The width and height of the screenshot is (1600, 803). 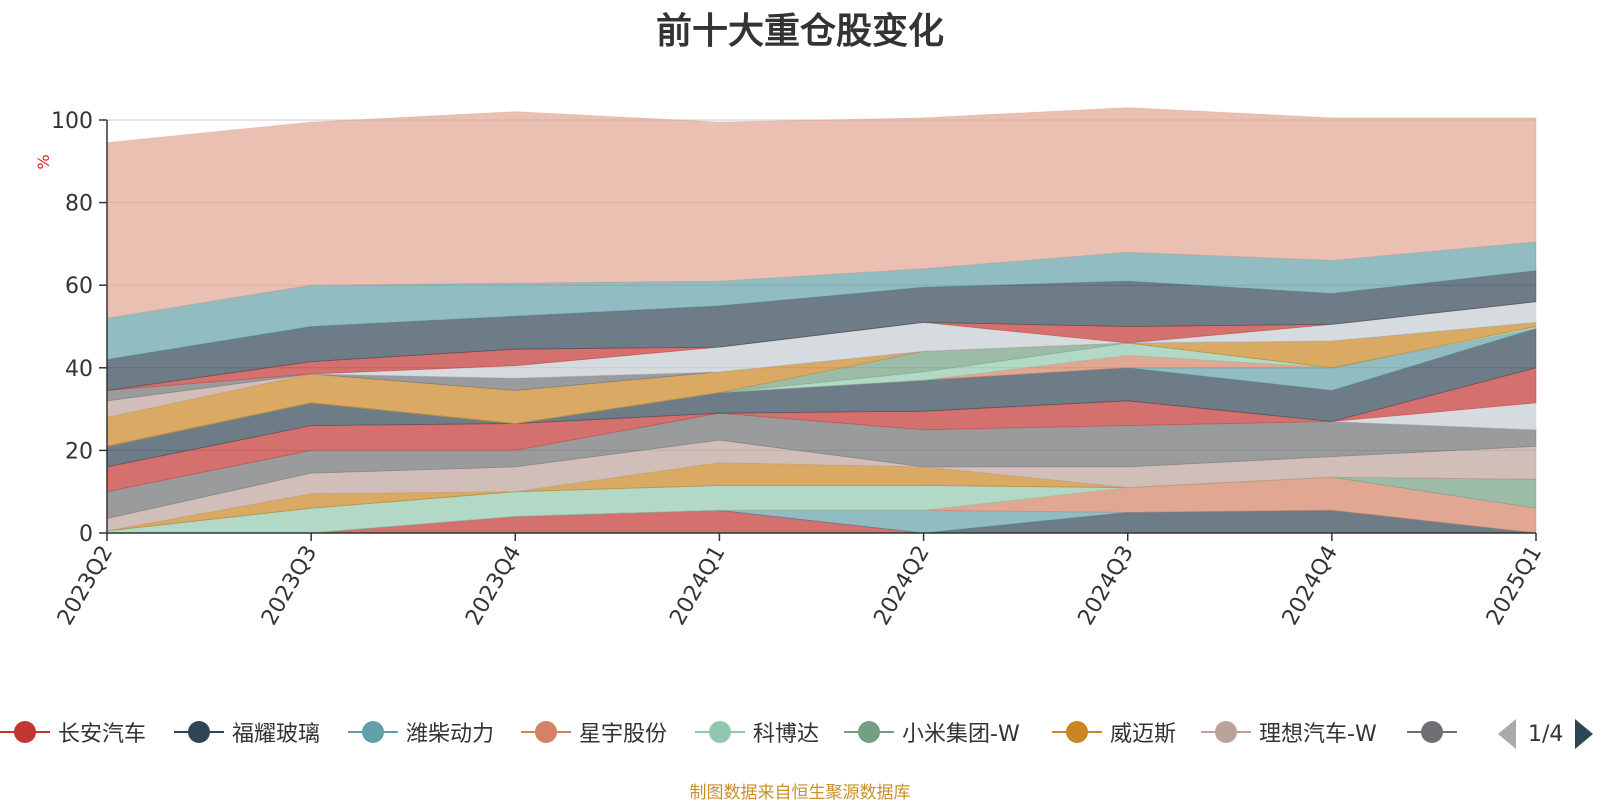 I want to click on legend-label: 长安汽车, so click(x=102, y=734).